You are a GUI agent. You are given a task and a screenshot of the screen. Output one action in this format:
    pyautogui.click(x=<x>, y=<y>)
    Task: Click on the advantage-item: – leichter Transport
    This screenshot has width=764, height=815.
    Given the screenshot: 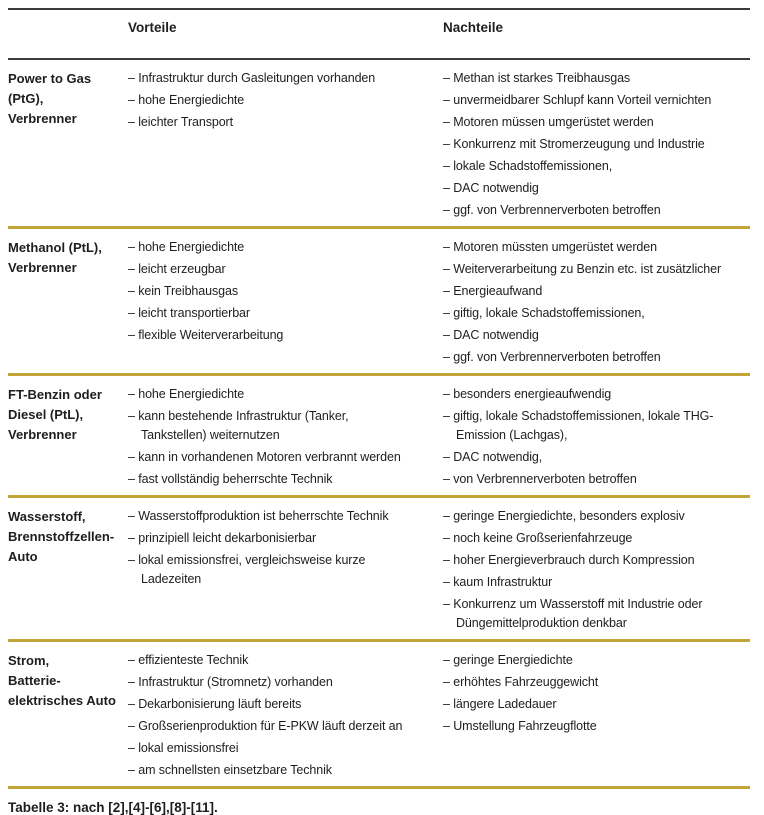 What is the action you would take?
    pyautogui.click(x=180, y=122)
    